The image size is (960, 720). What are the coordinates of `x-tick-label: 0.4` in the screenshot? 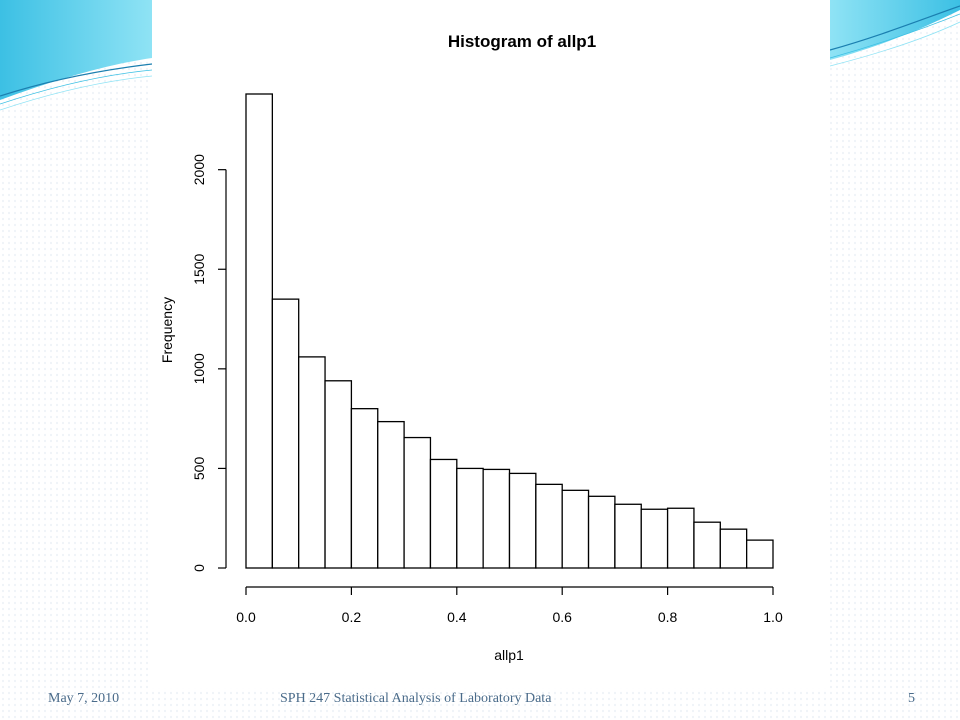 It's located at (457, 617).